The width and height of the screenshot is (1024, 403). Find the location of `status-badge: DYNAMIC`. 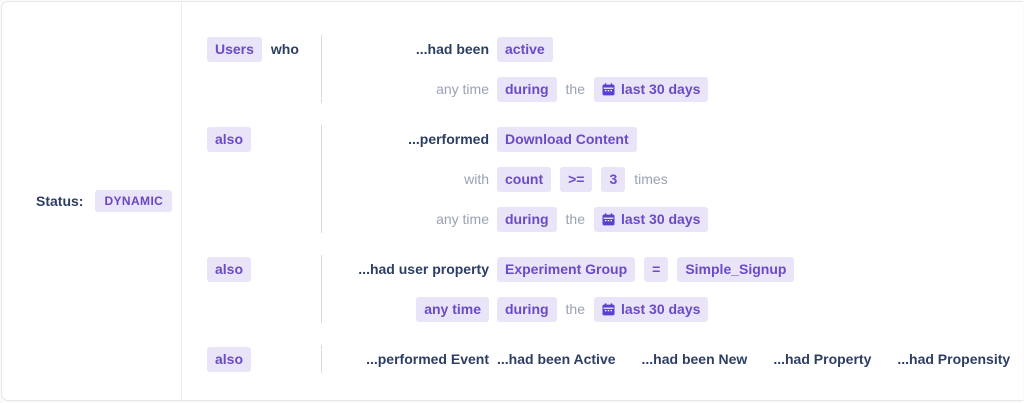

status-badge: DYNAMIC is located at coordinates (134, 201).